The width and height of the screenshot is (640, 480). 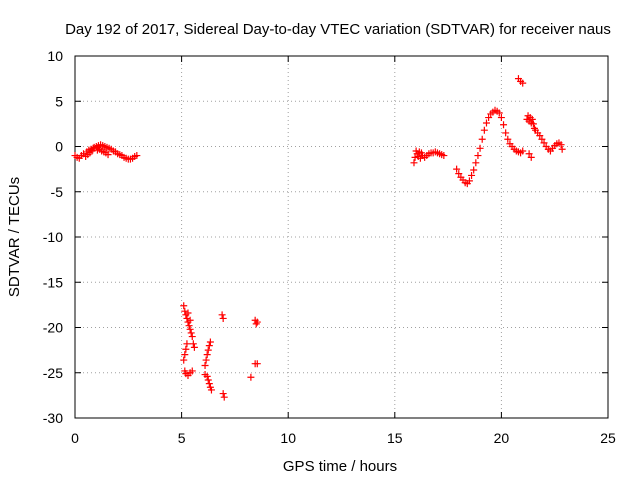 What do you see at coordinates (53, 373) in the screenshot?
I see `y-tick-label: -25` at bounding box center [53, 373].